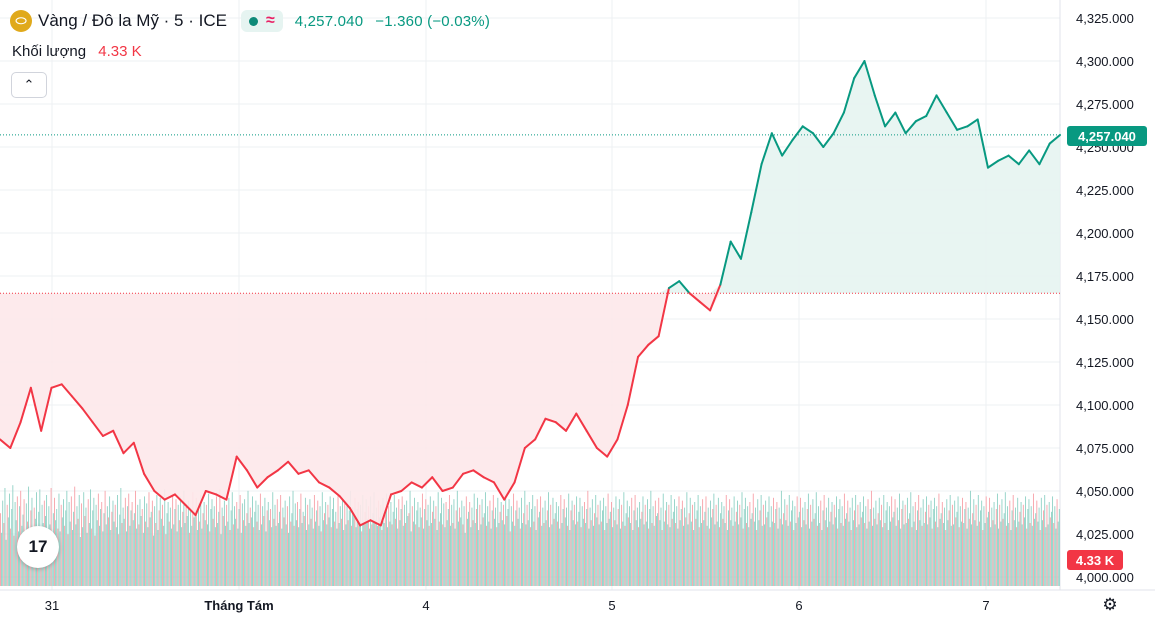 Image resolution: width=1155 pixels, height=622 pixels. Describe the element at coordinates (38, 547) in the screenshot. I see `tradingview-logo-icon: 17` at that location.